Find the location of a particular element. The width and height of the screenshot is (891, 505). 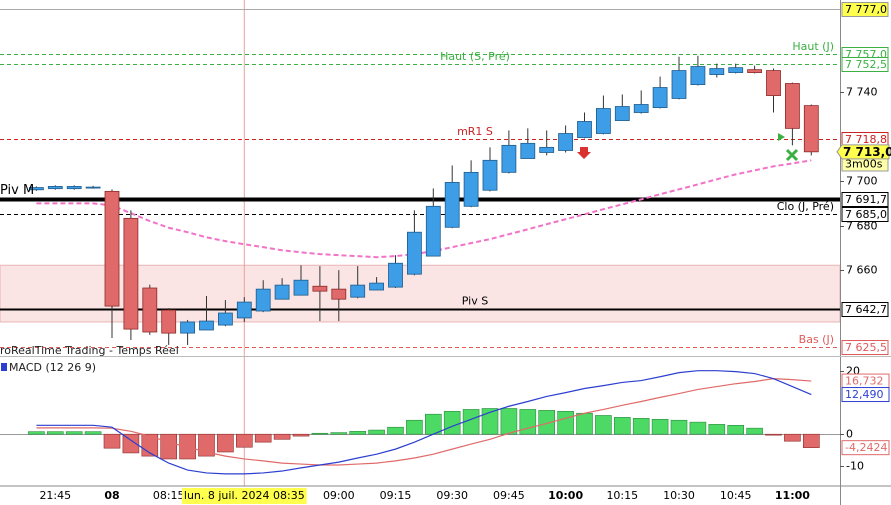

x-tick-label: 09:45 is located at coordinates (509, 495).